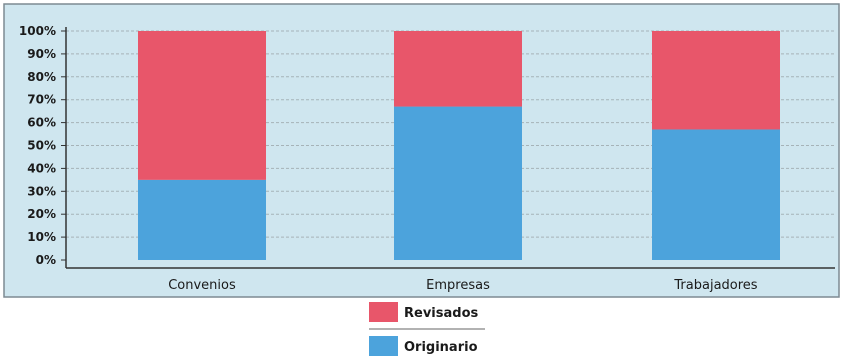 The height and width of the screenshot is (361, 843). What do you see at coordinates (458, 183) in the screenshot?
I see `bar-originario-empresas` at bounding box center [458, 183].